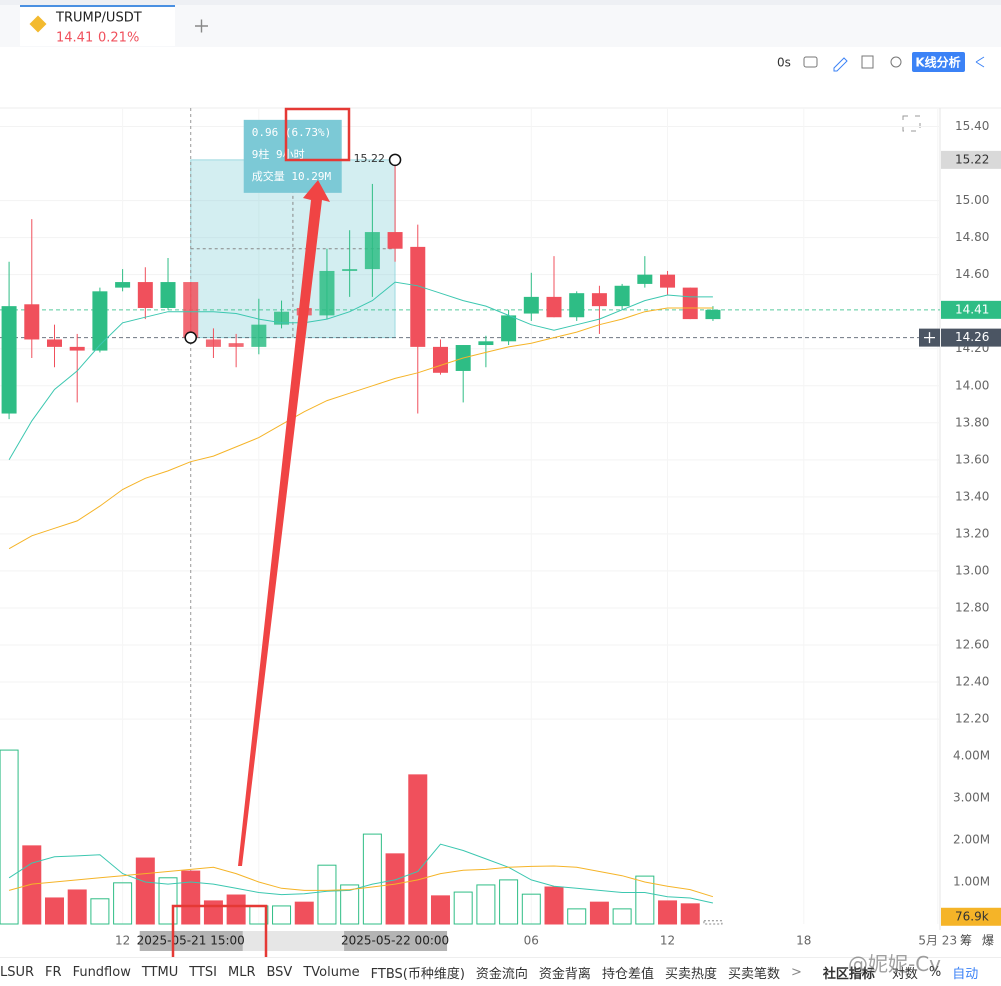  I want to click on auto-toggle: 自动, so click(965, 974).